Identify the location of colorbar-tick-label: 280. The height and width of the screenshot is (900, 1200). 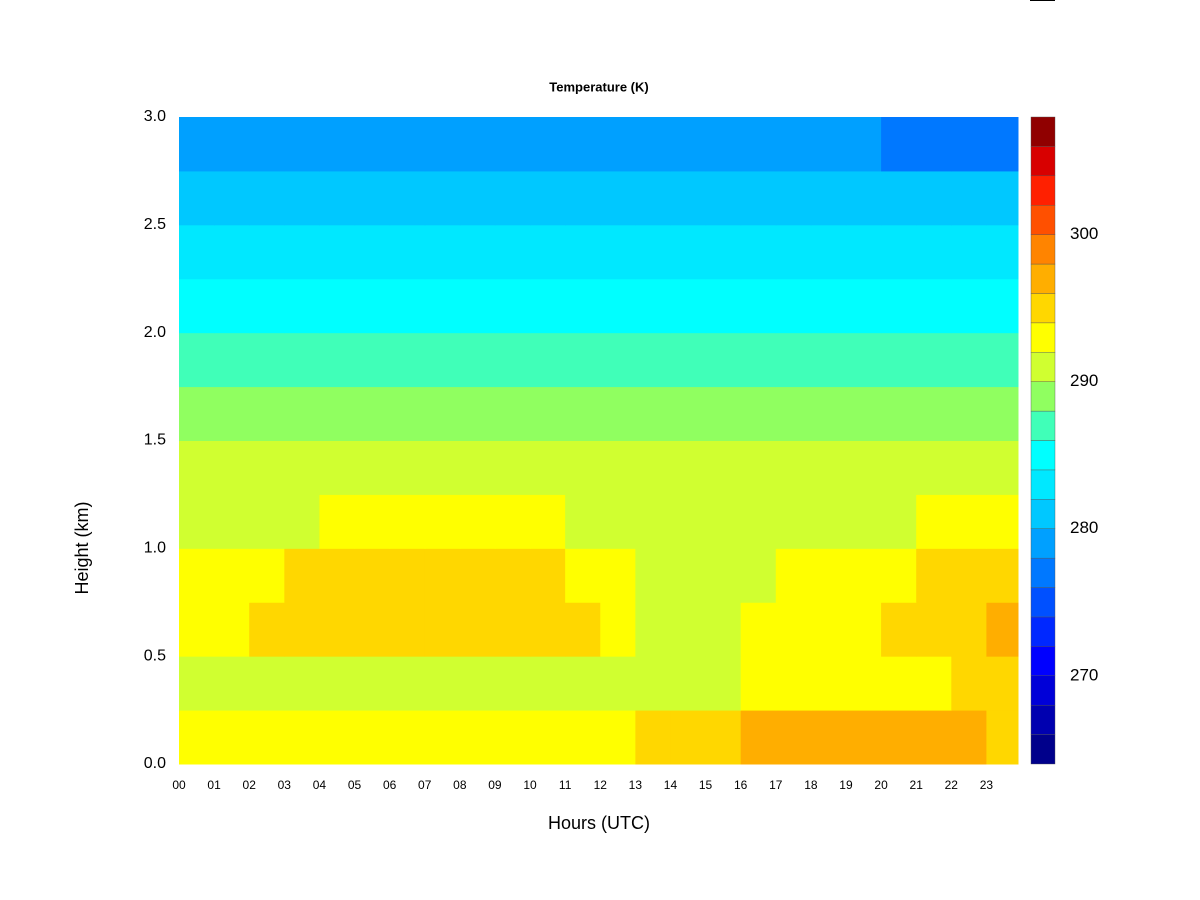
(1084, 527).